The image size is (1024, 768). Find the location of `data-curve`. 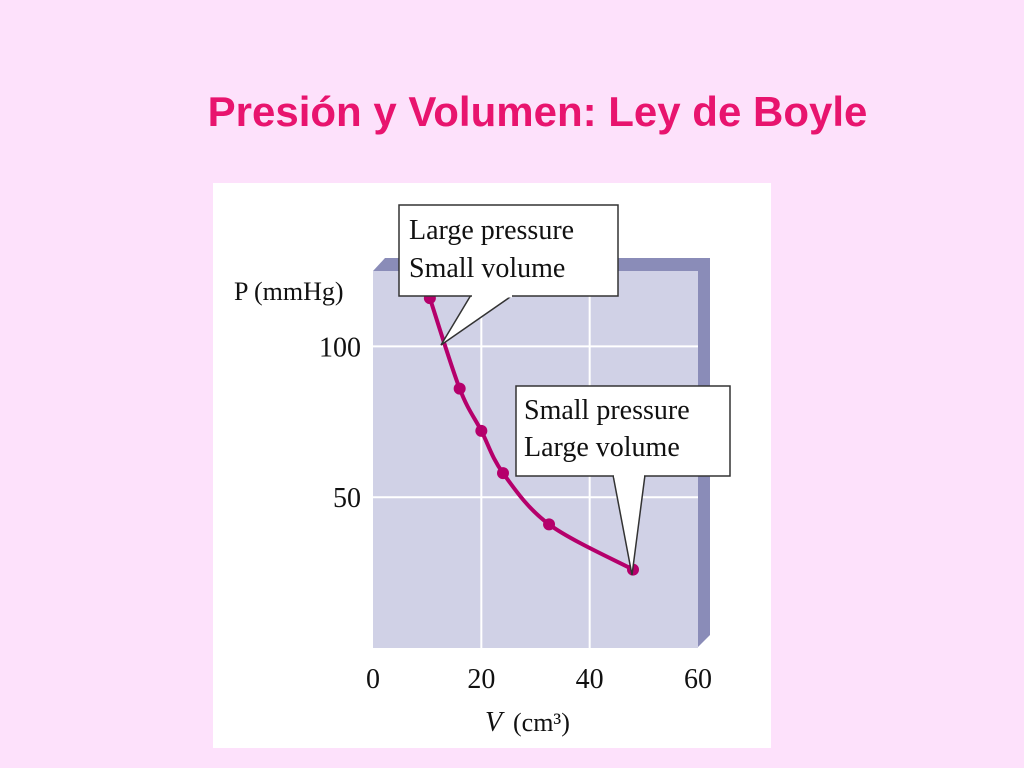

data-curve is located at coordinates (531, 434).